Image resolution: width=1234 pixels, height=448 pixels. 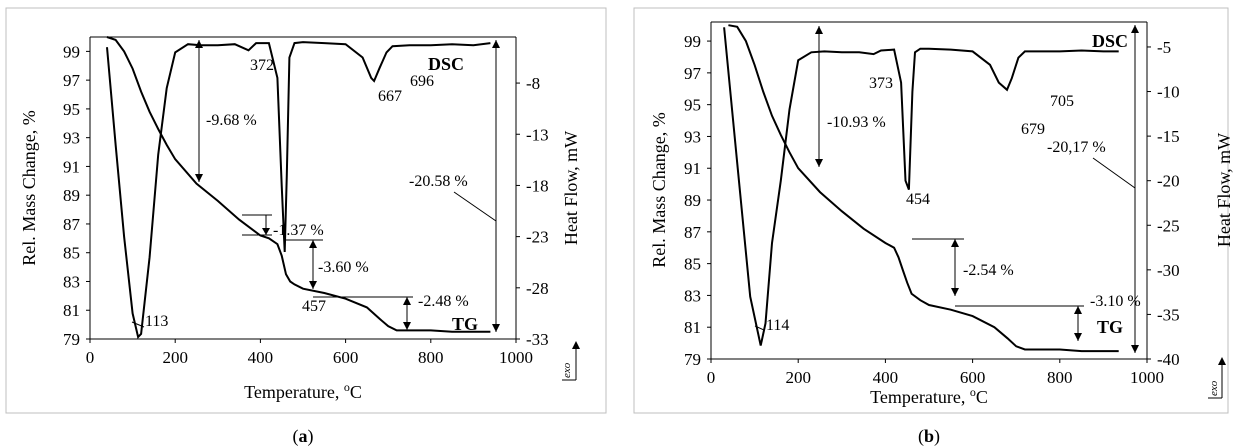 I want to click on panel-b-tg-label: TG, so click(x=1110, y=327).